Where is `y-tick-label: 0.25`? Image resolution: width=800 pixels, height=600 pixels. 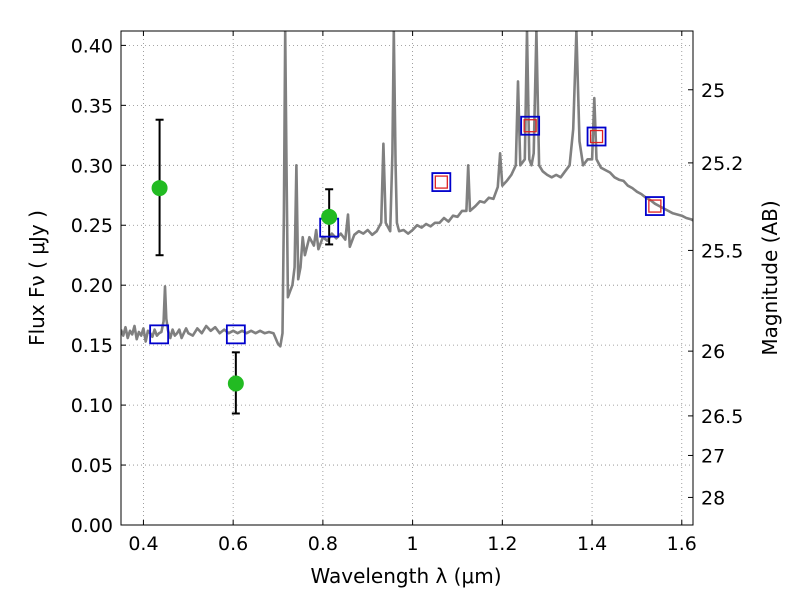 y-tick-label: 0.25 is located at coordinates (92, 226).